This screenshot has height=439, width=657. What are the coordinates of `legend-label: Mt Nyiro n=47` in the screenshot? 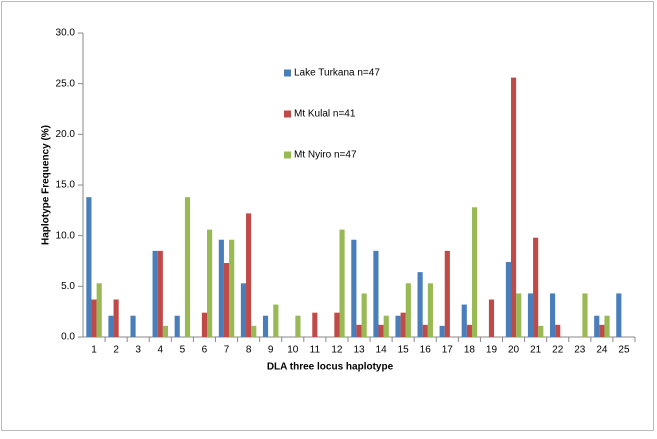 It's located at (325, 155).